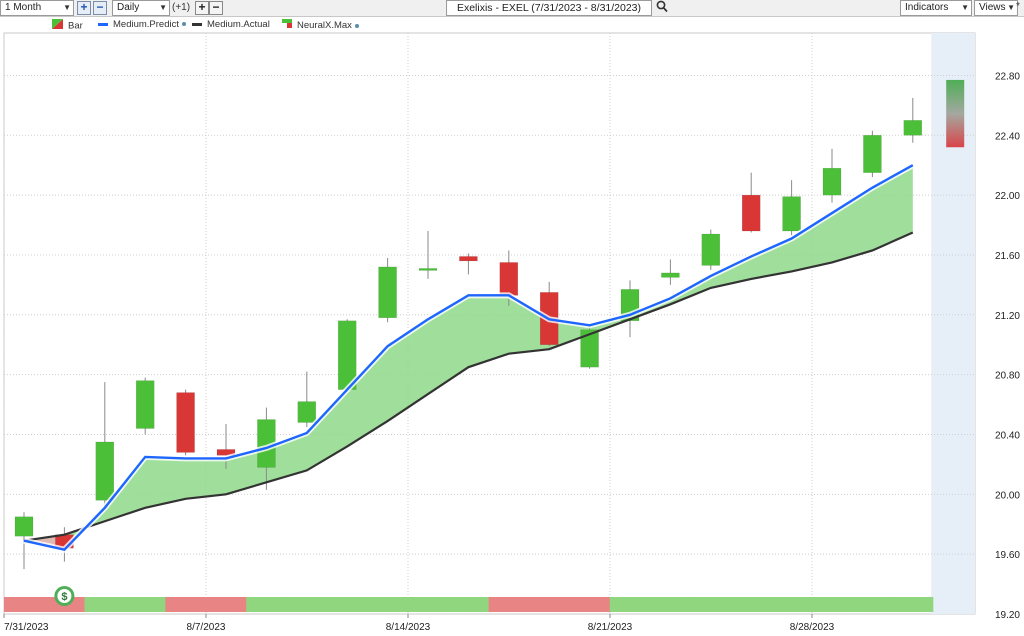 The width and height of the screenshot is (1024, 636). What do you see at coordinates (610, 627) in the screenshot?
I see `x-tick-label: 8/21/2023` at bounding box center [610, 627].